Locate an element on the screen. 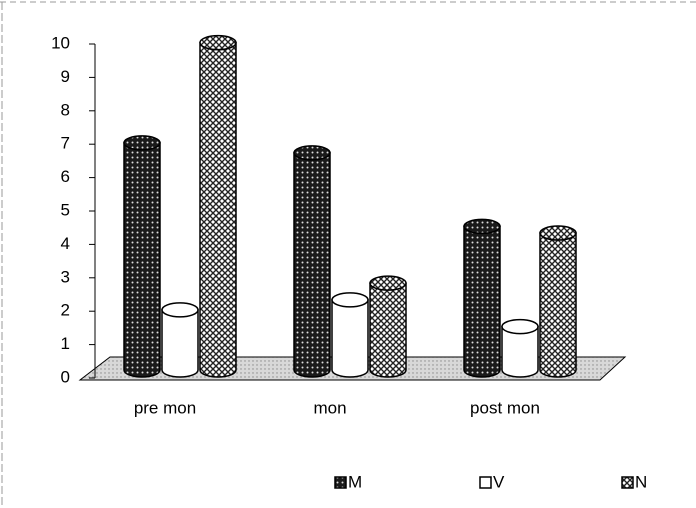  y-tick-label: 0 is located at coordinates (65, 376).